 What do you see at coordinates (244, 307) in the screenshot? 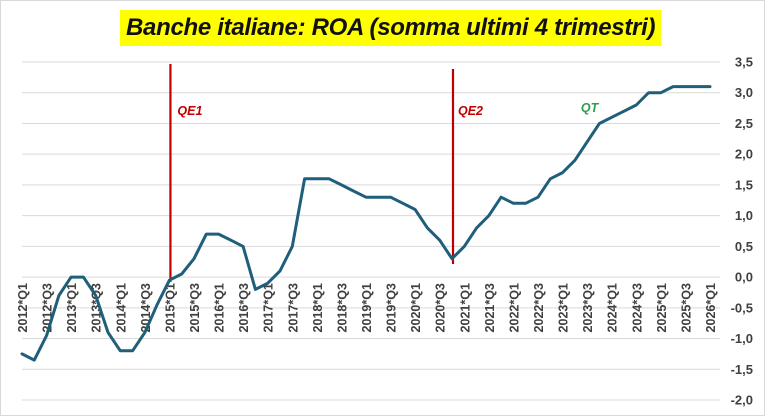
I see `x-tick-label: 2016*Q3` at bounding box center [244, 307].